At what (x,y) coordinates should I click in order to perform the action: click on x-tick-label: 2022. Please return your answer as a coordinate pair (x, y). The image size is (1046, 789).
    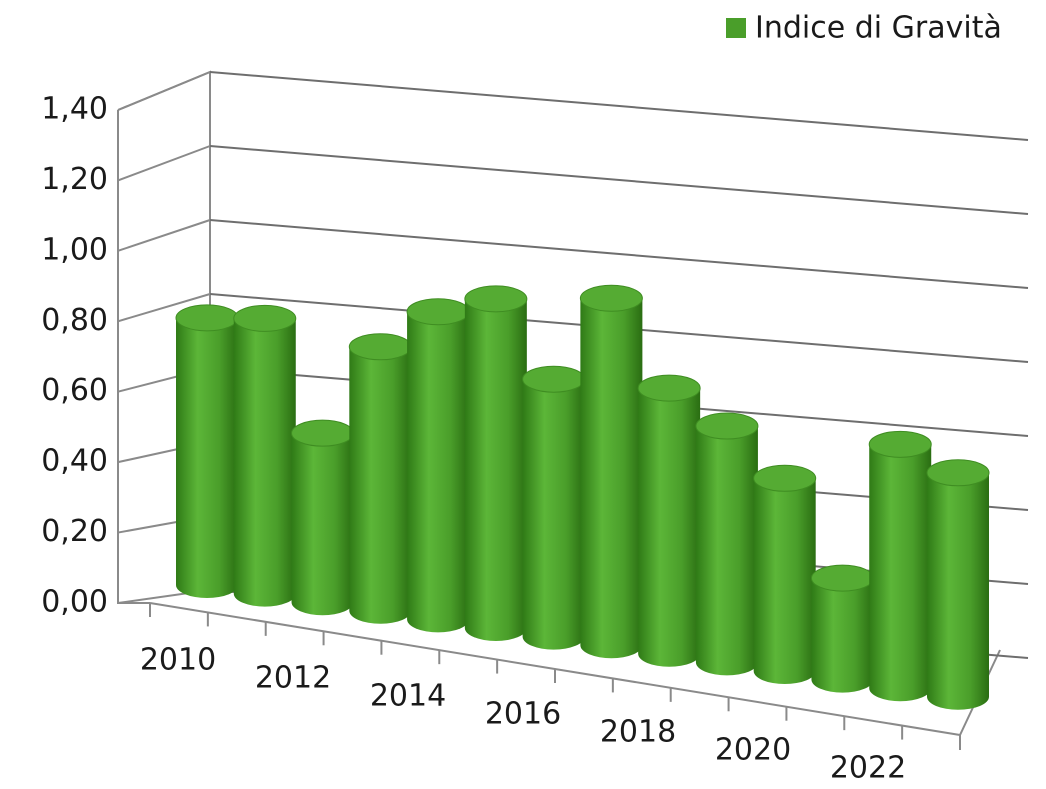
    Looking at the image, I should click on (868, 768).